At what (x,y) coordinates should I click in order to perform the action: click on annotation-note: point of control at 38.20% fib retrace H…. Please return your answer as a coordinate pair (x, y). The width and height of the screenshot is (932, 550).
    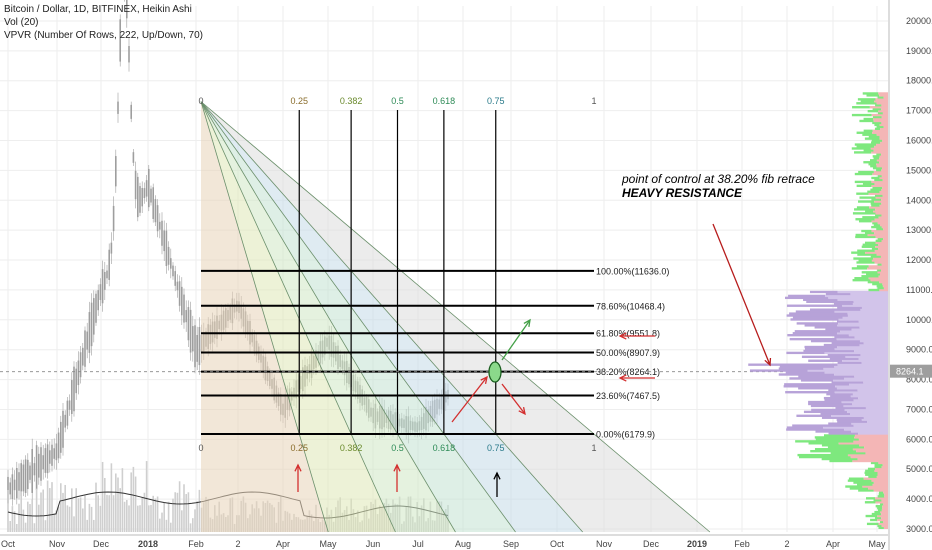
    Looking at the image, I should click on (718, 186).